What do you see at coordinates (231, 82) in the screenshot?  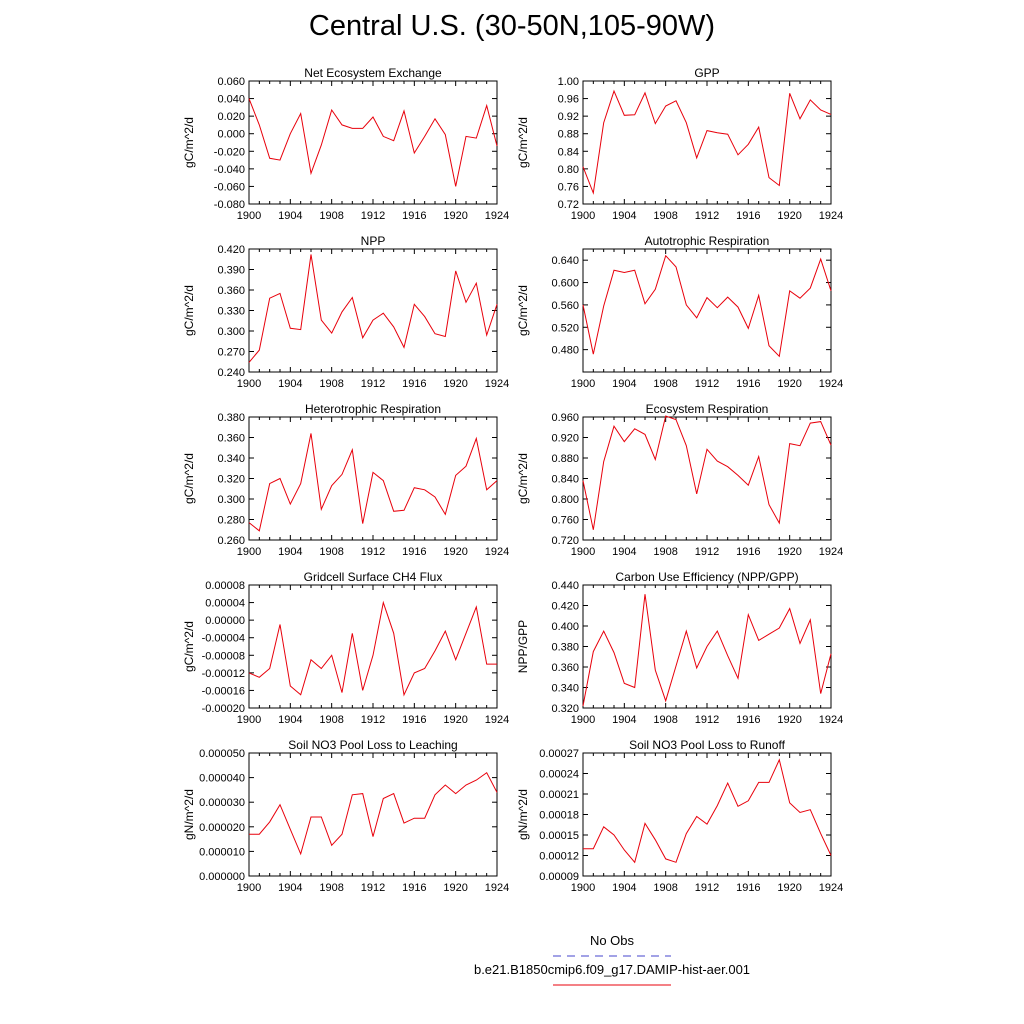 I see `y-tick-label: 0.060` at bounding box center [231, 82].